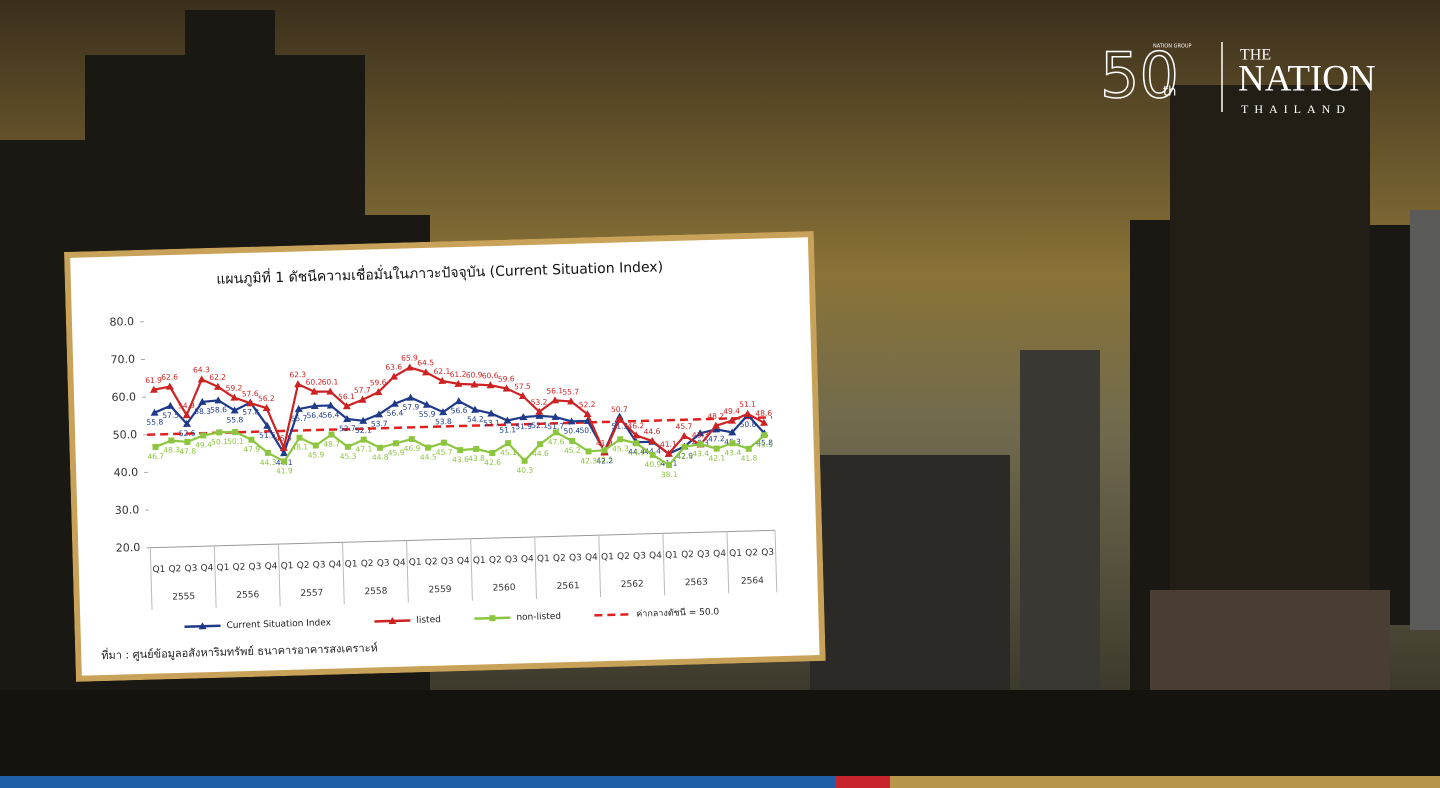 This screenshot has width=1440, height=788. What do you see at coordinates (716, 457) in the screenshot?
I see `data-label: 42.1` at bounding box center [716, 457].